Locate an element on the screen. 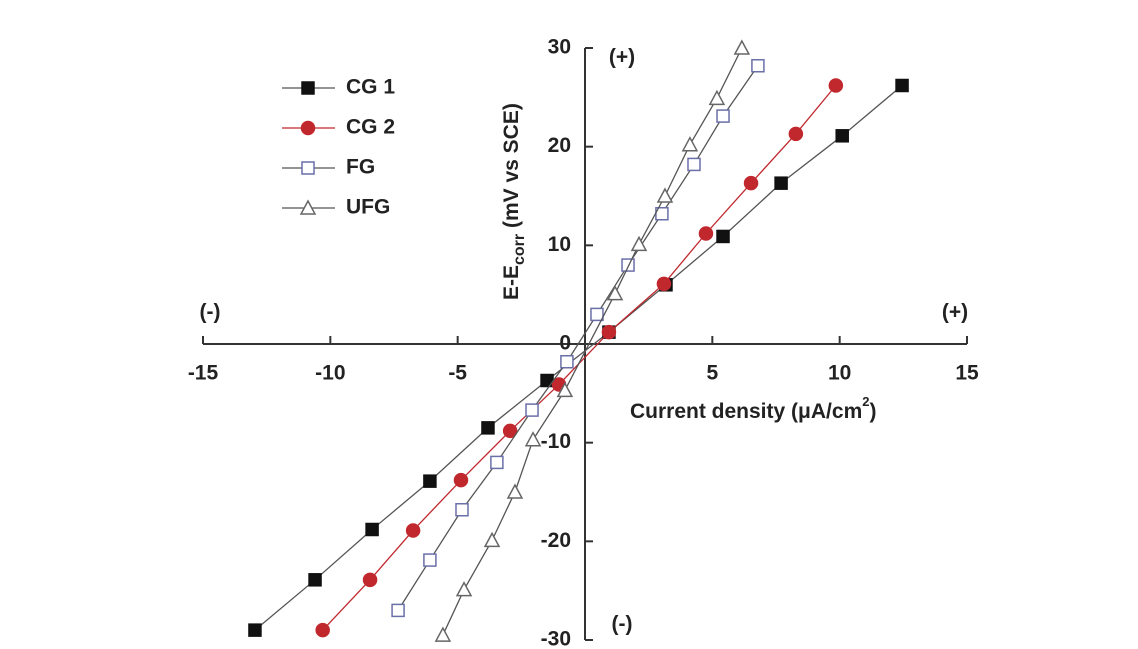 This screenshot has height=649, width=1138. x-label-part: Current density ( is located at coordinates (714, 411).